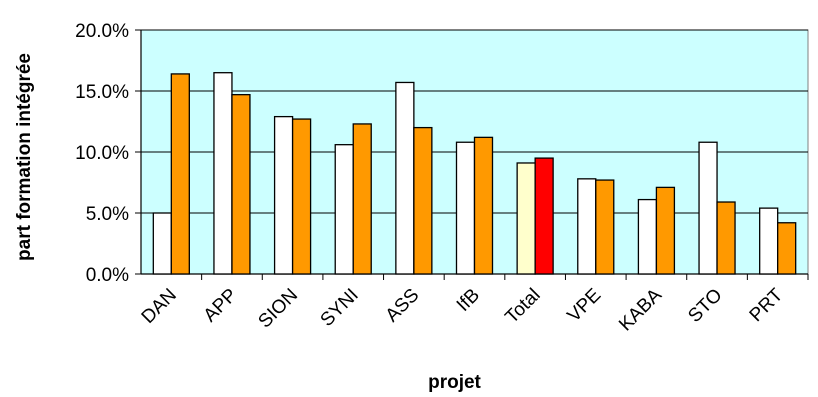 Image resolution: width=818 pixels, height=397 pixels. What do you see at coordinates (159, 306) in the screenshot?
I see `x-tick-label: DAN` at bounding box center [159, 306].